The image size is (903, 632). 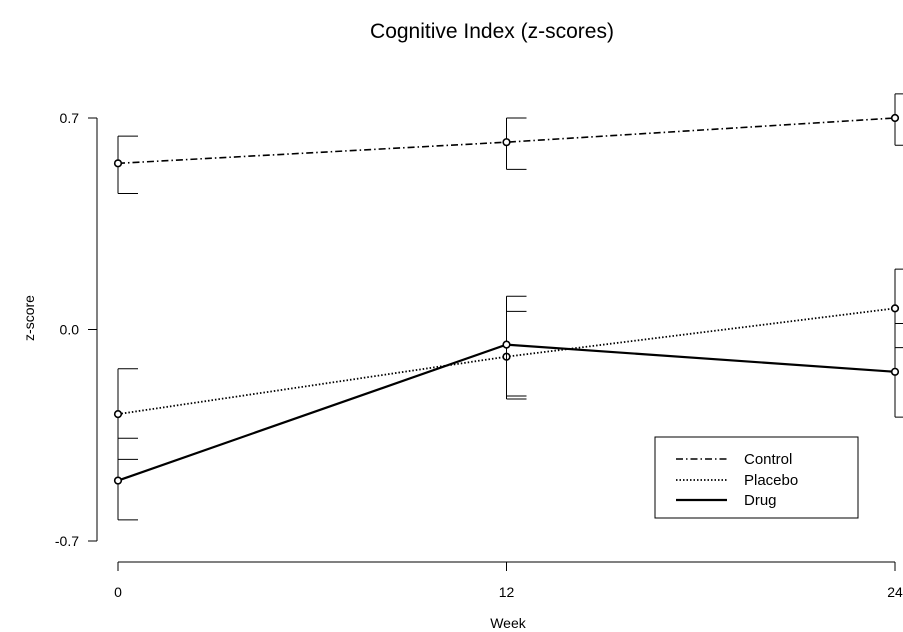 What do you see at coordinates (768, 459) in the screenshot?
I see `legend-label: Control` at bounding box center [768, 459].